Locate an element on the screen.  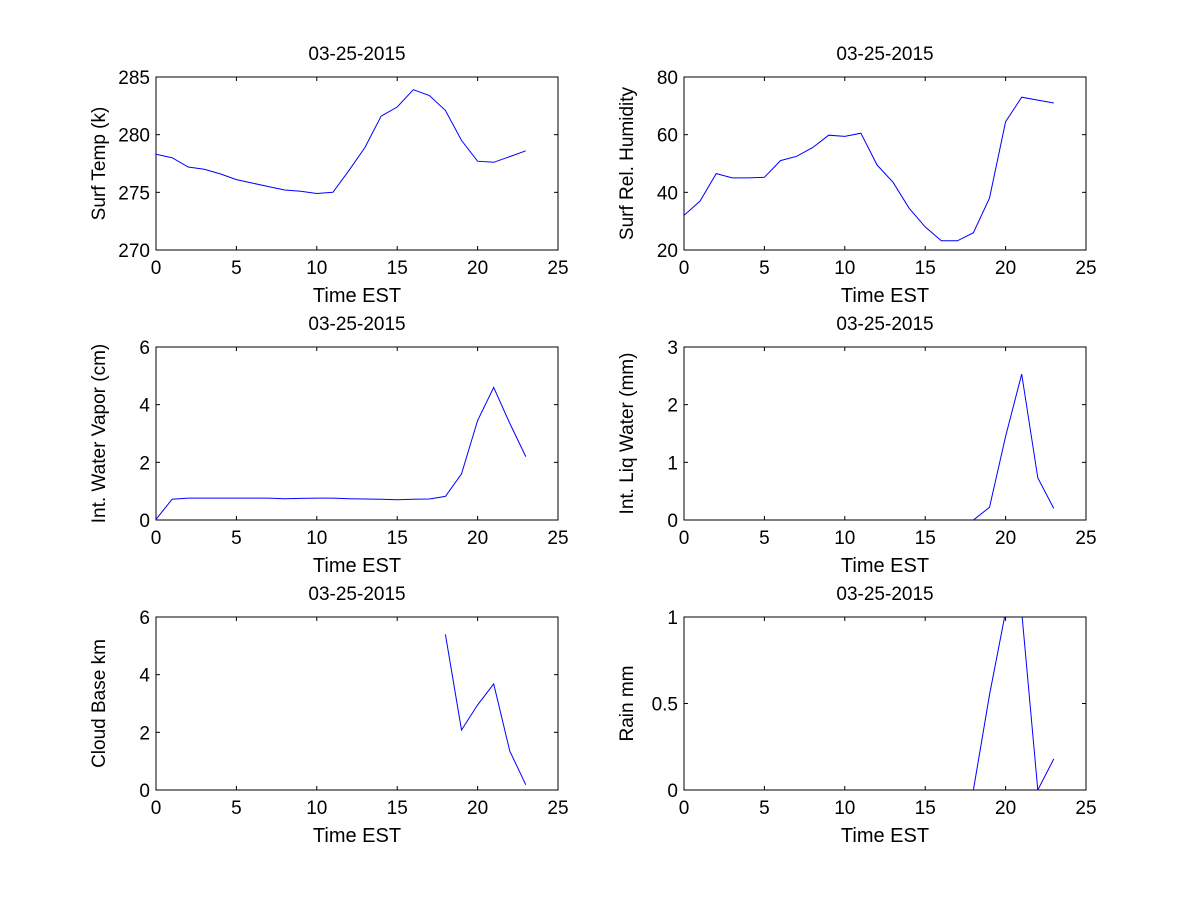
y-axis-label: Cloud Base km is located at coordinates (99, 703).